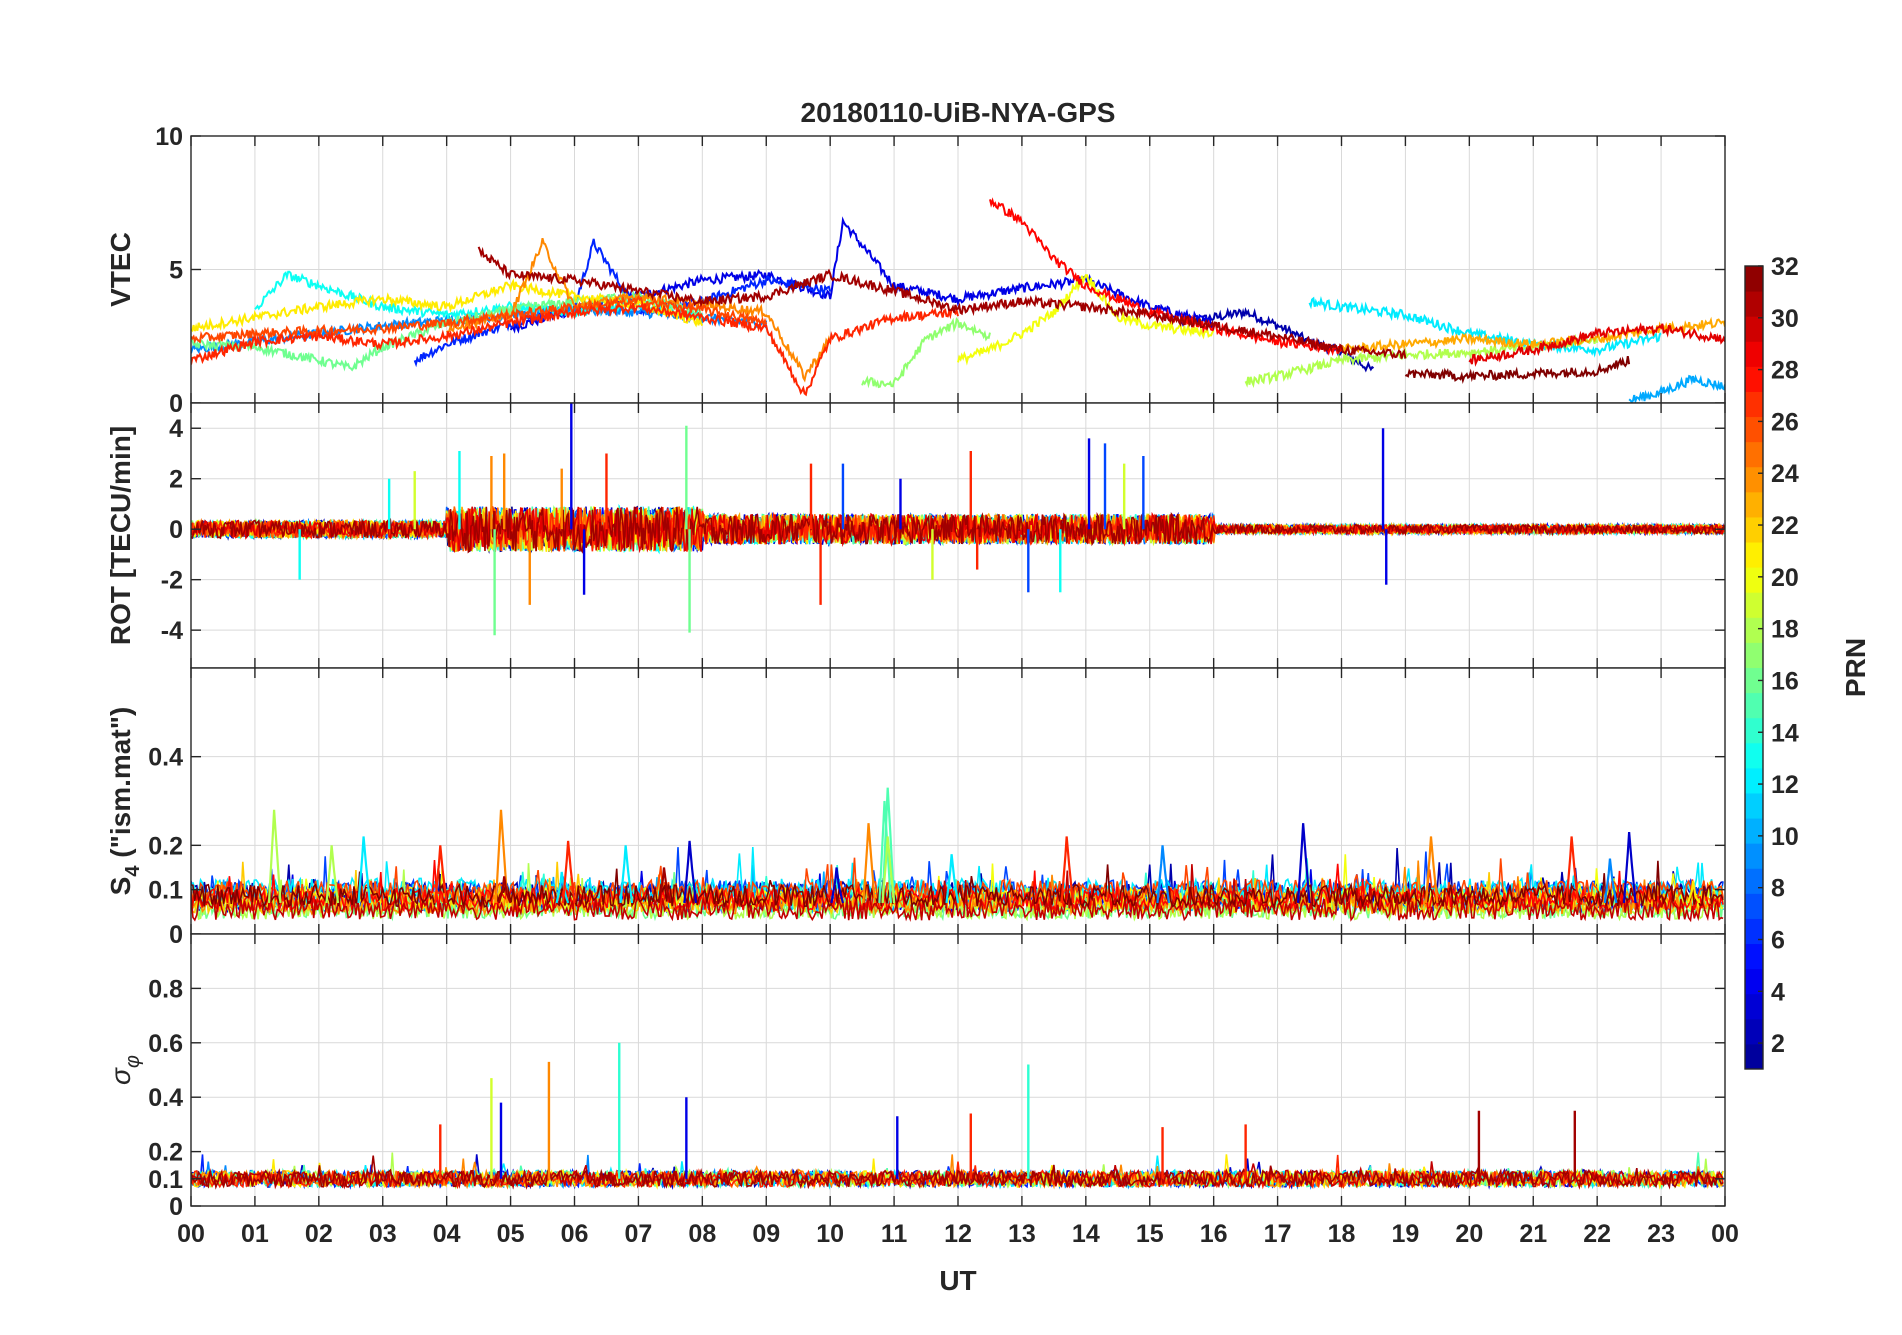 This screenshot has width=1902, height=1335. I want to click on x-tick-label: 08, so click(702, 1234).